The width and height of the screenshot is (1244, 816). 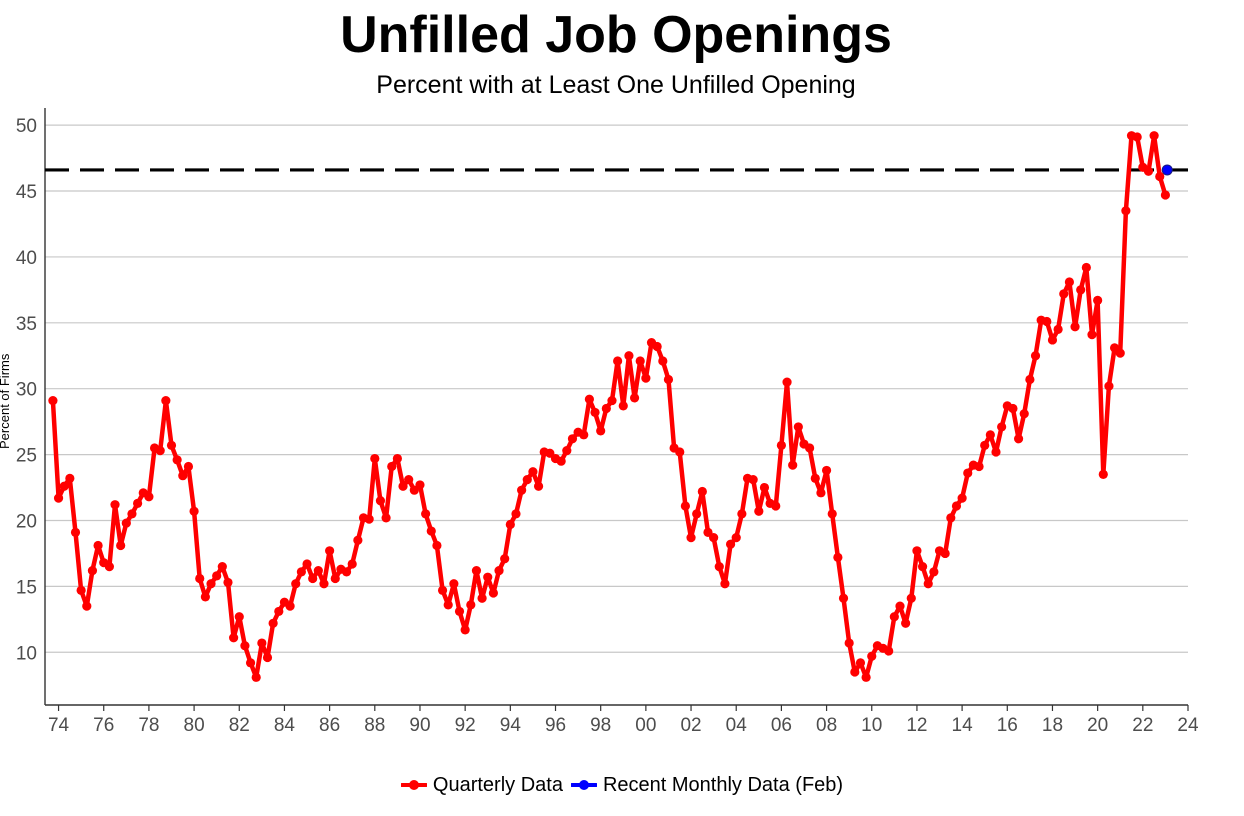 I want to click on legend-item-quarterly: Quarterly Data, so click(x=481, y=785).